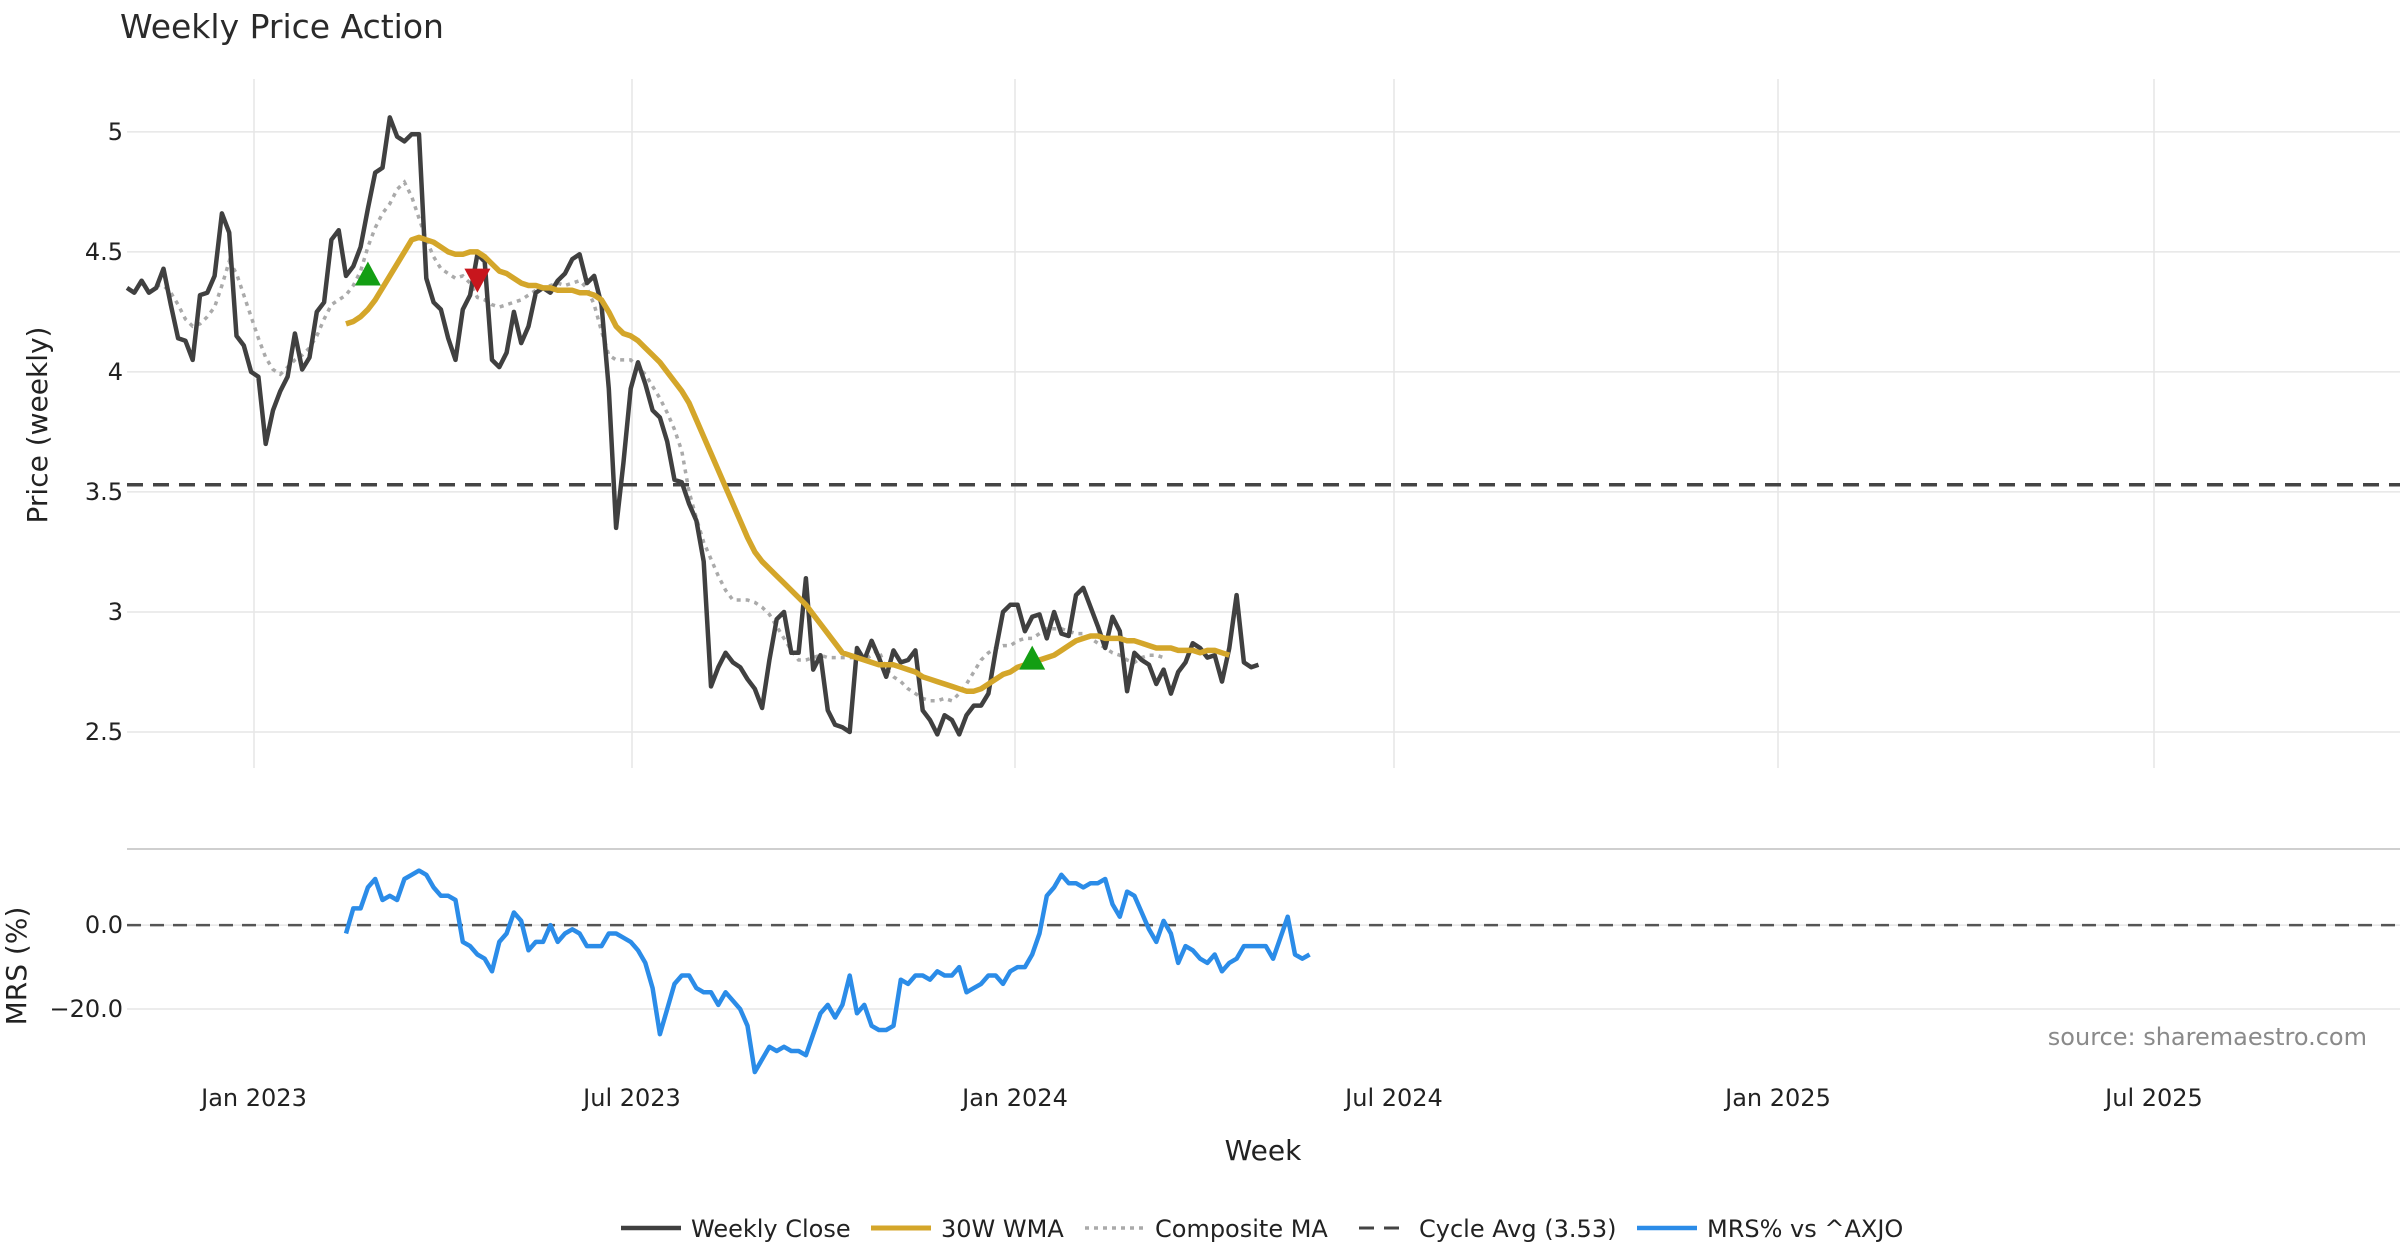  What do you see at coordinates (104, 252) in the screenshot?
I see `price-y-tick-label: 4.5` at bounding box center [104, 252].